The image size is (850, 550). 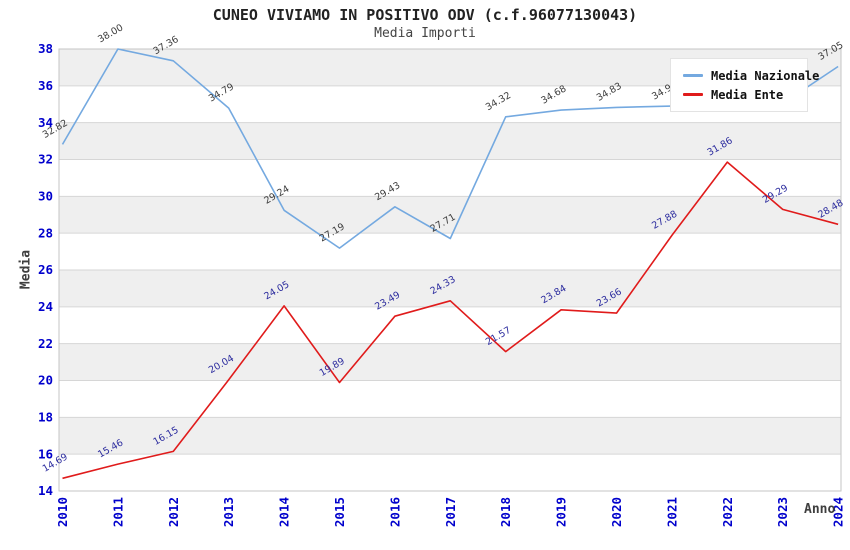 I want to click on data-label: 38.00, so click(x=110, y=33).